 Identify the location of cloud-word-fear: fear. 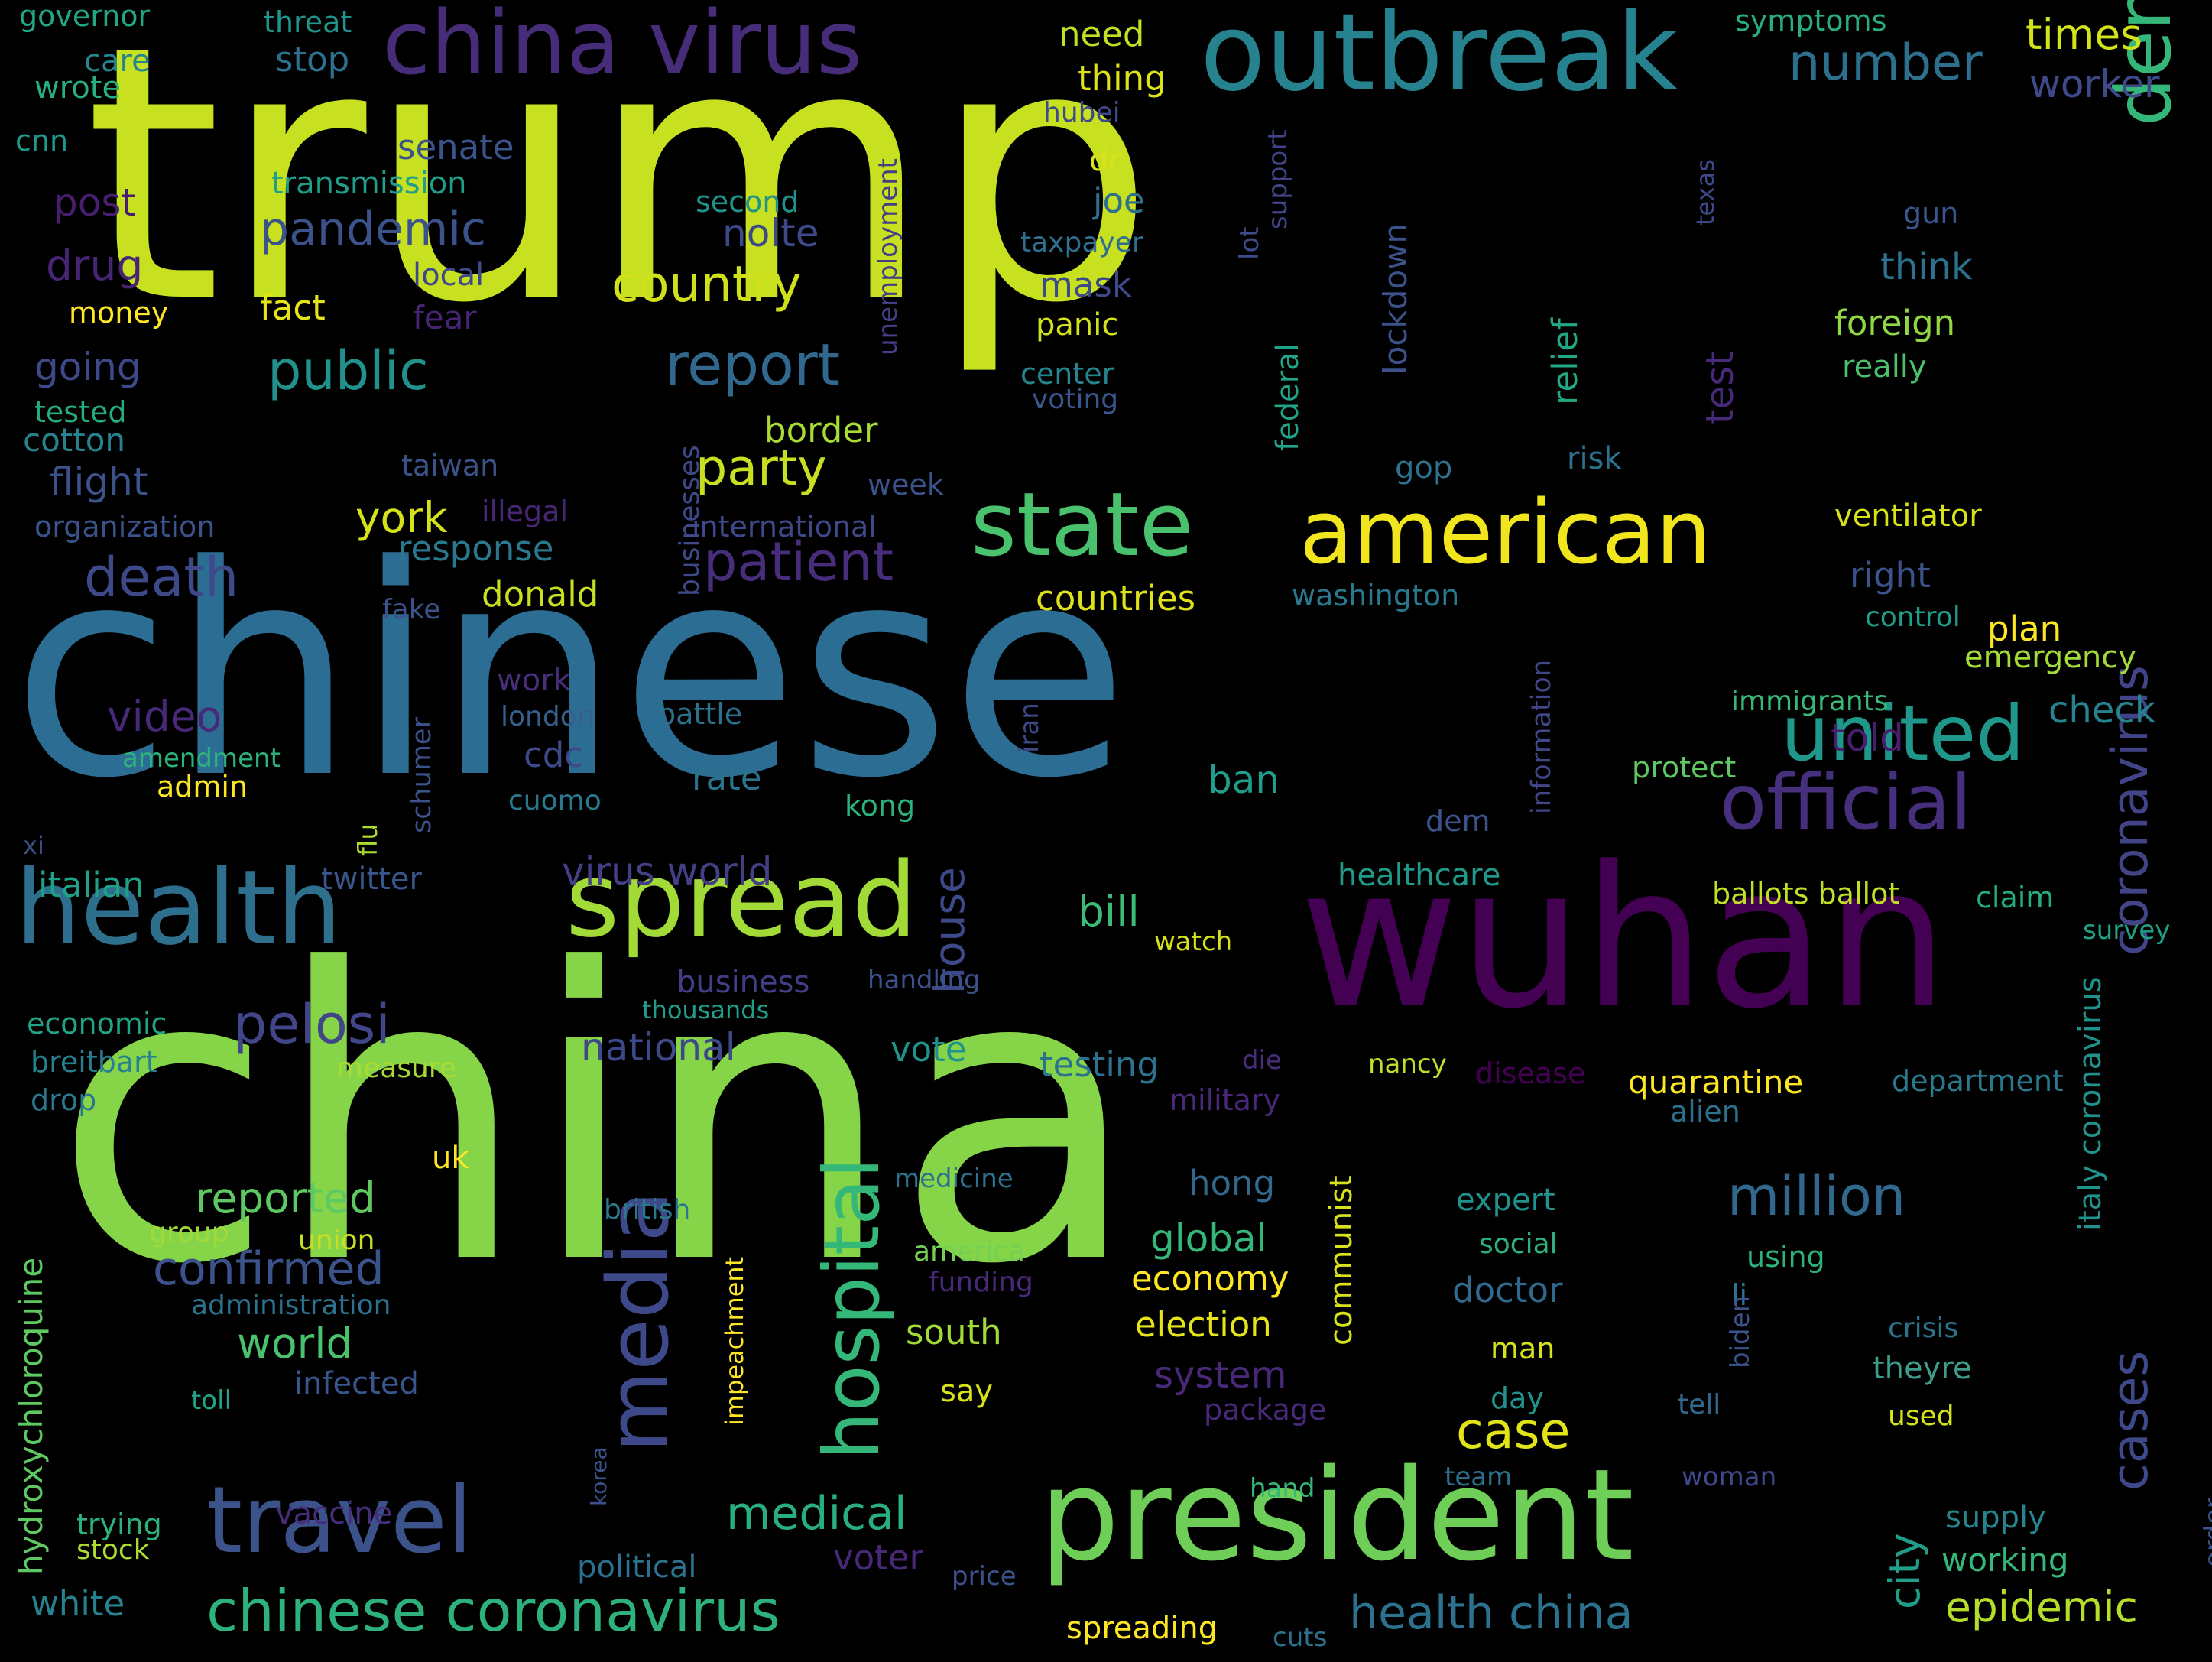
(445, 317).